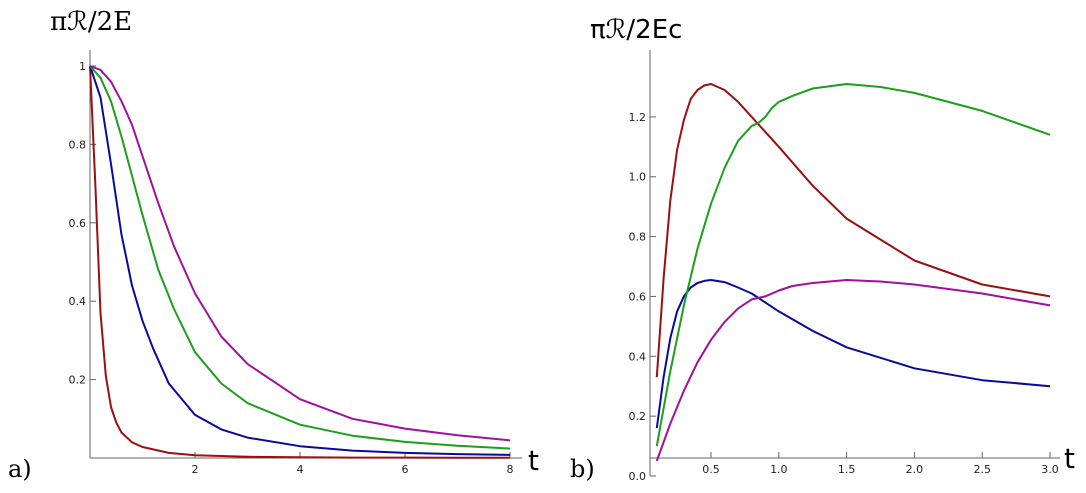  What do you see at coordinates (300, 469) in the screenshot?
I see `x-tick-label: 4` at bounding box center [300, 469].